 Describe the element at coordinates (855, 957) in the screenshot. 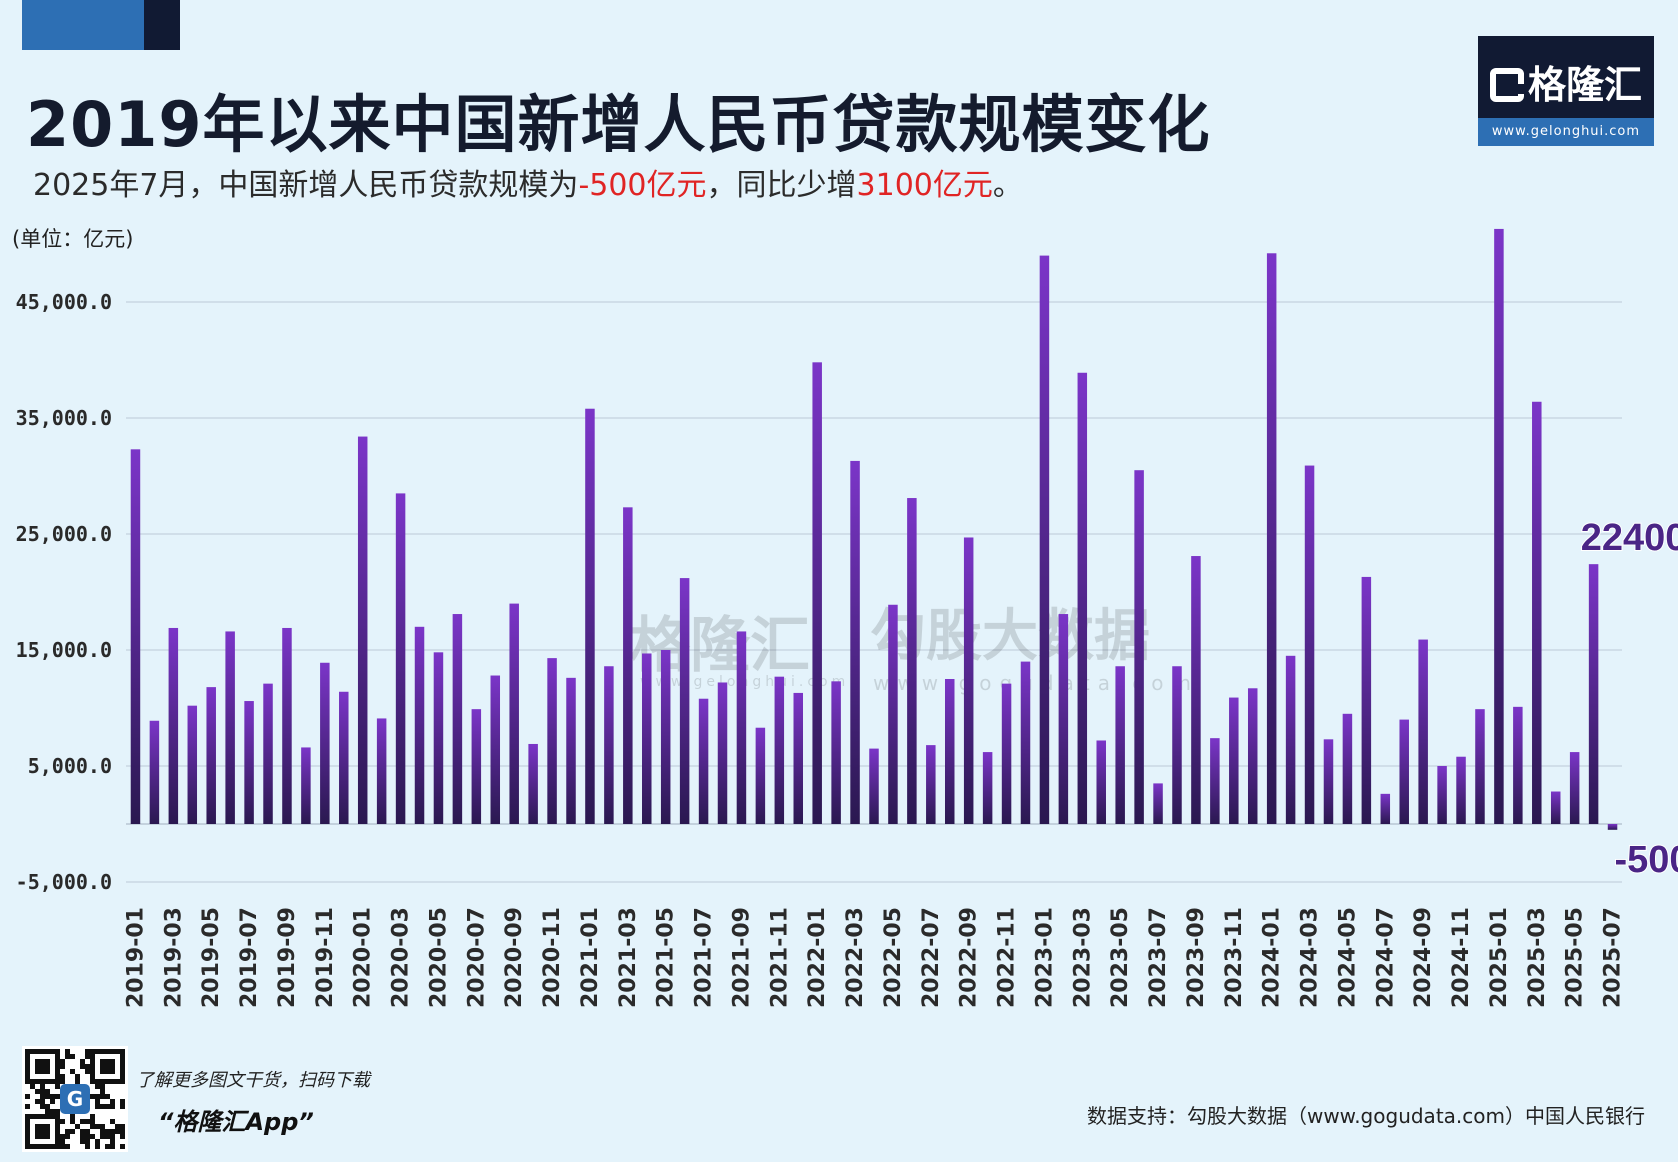

I see `x-tick-label: 2022-03` at that location.